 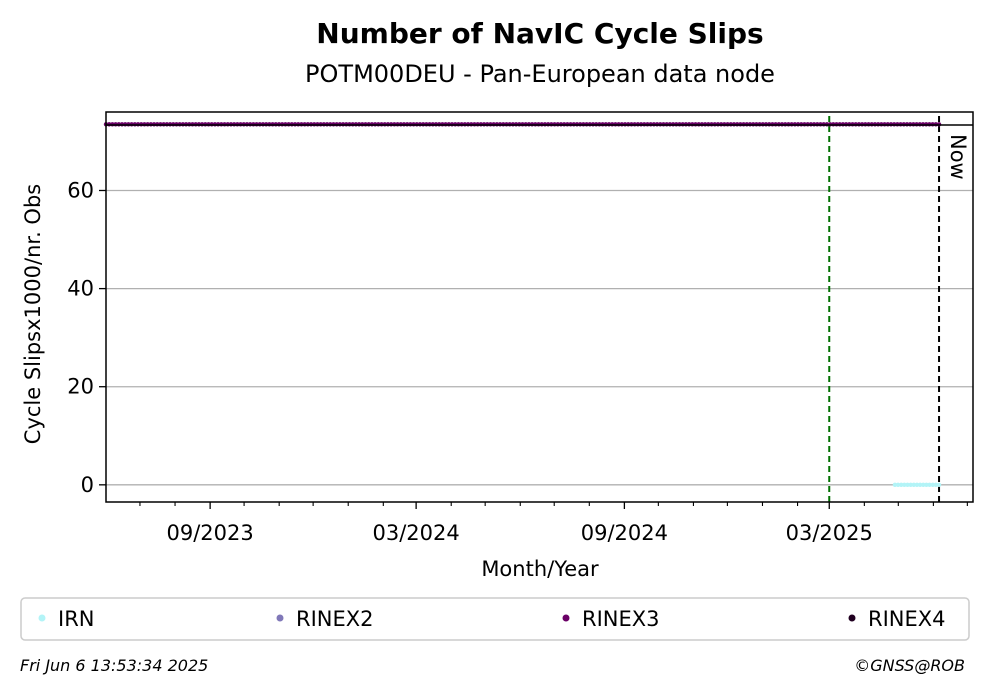 I want to click on x-tick-label: 03/2024, so click(x=416, y=533).